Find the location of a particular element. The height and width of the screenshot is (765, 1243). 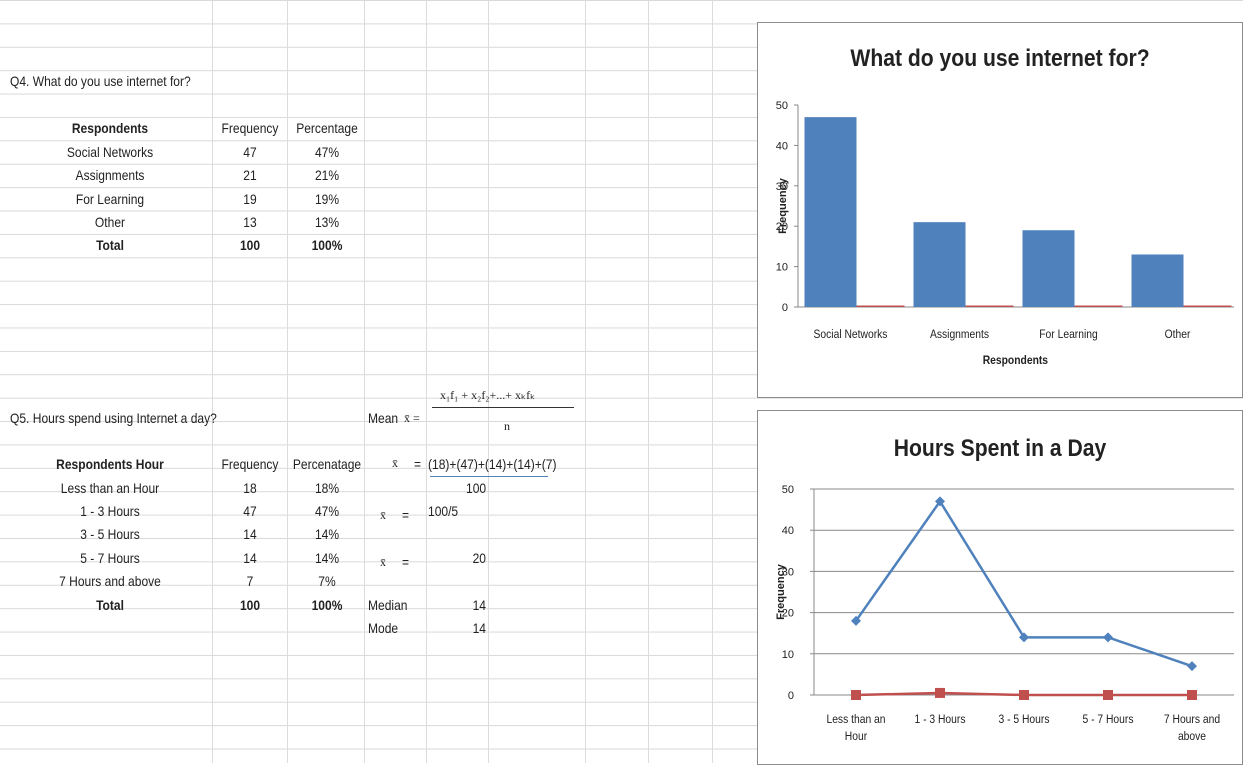

q4-row-percentage: 47% is located at coordinates (327, 152).